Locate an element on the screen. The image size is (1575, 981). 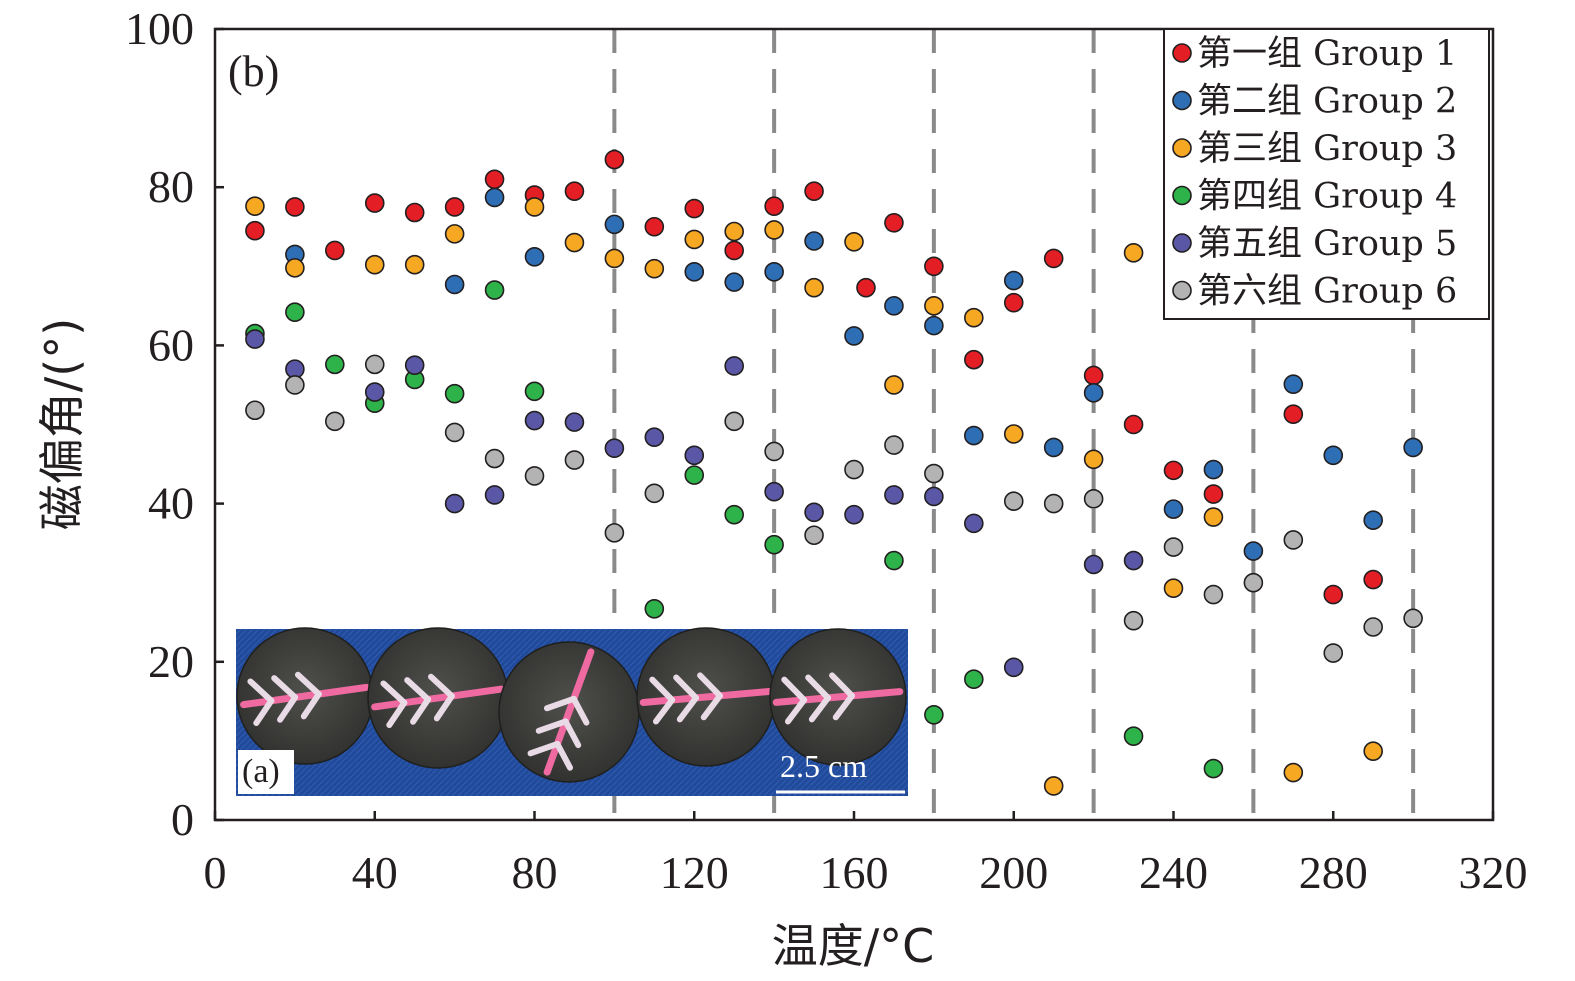
y-tick-label: 80 is located at coordinates (171, 186).